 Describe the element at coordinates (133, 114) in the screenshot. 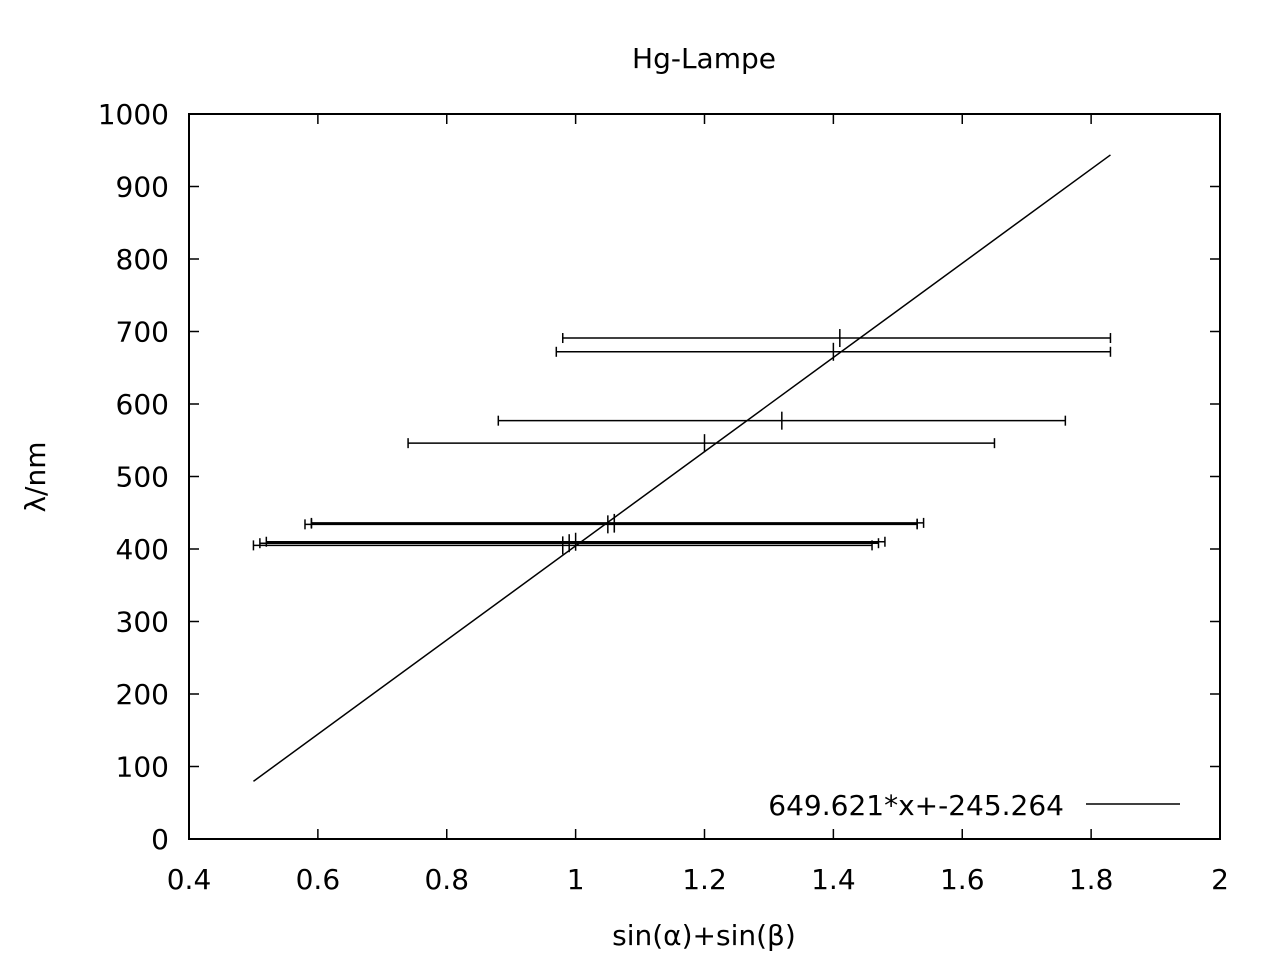

I see `y-tick-label: 1000` at that location.